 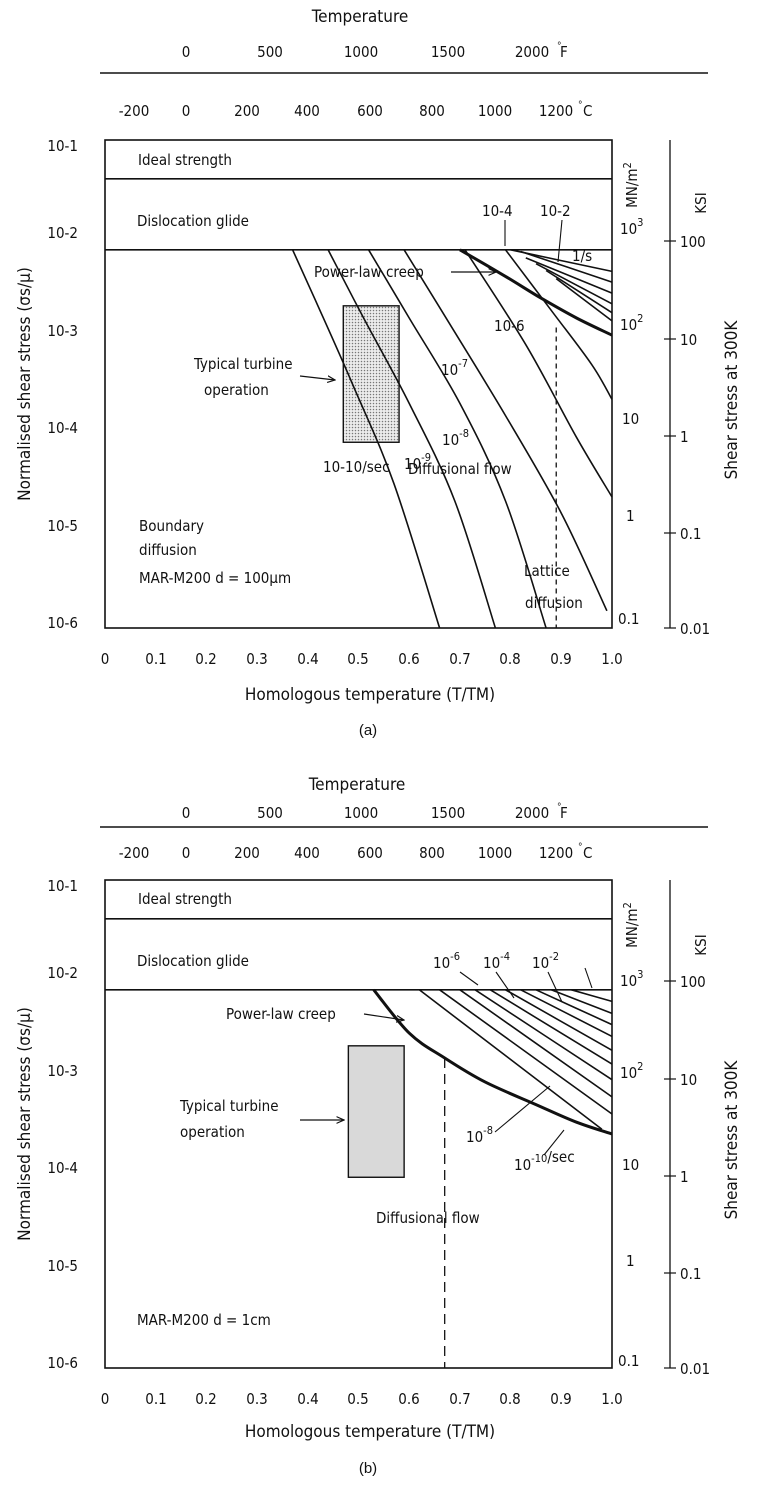 What do you see at coordinates (556, 853) in the screenshot?
I see `panel-b-c-tick-1200: 1200` at bounding box center [556, 853].